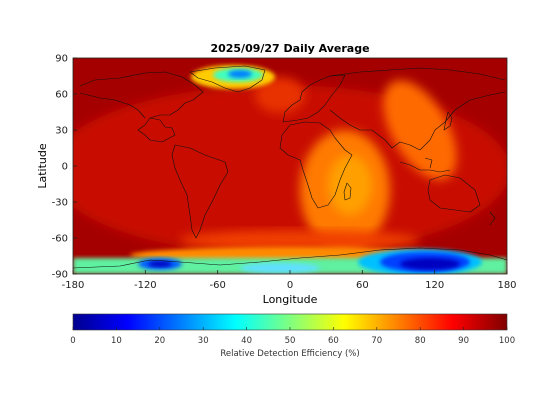 This screenshot has height=420, width=560. I want to click on colorbar-tick-label: 90, so click(463, 341).